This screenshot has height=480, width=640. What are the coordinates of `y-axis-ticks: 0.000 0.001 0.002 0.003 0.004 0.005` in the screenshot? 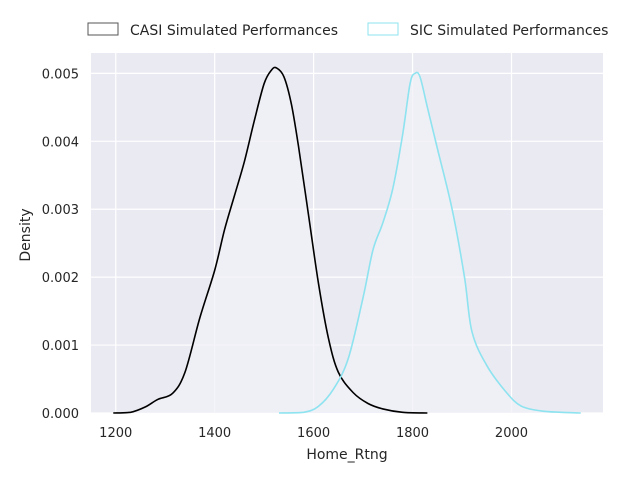 It's located at (60, 244).